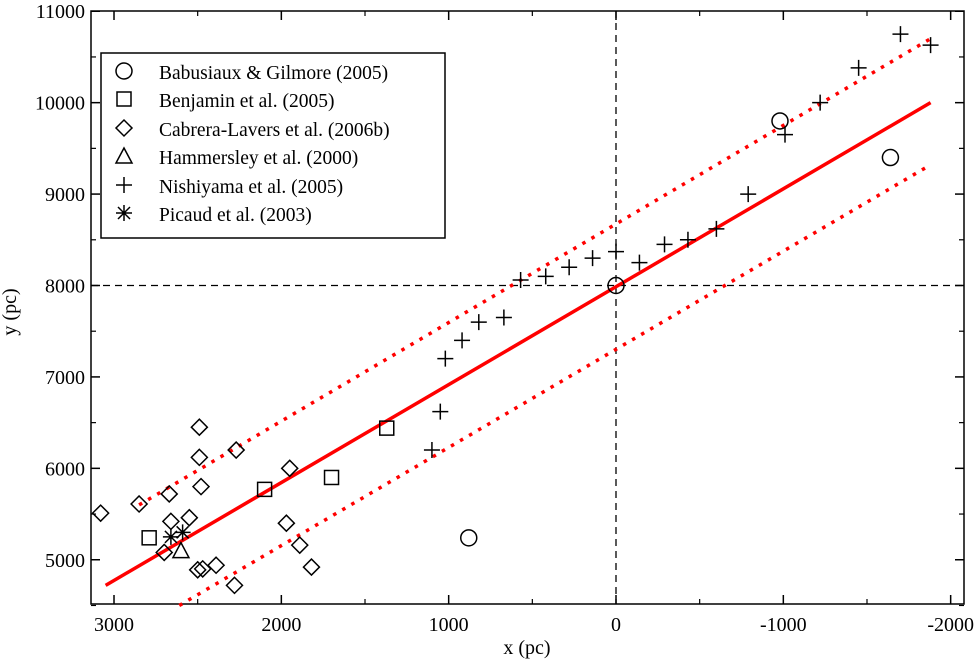  I want to click on legend-label-babusiaux: Babusiaux & Gilmore (2005), so click(273, 73).